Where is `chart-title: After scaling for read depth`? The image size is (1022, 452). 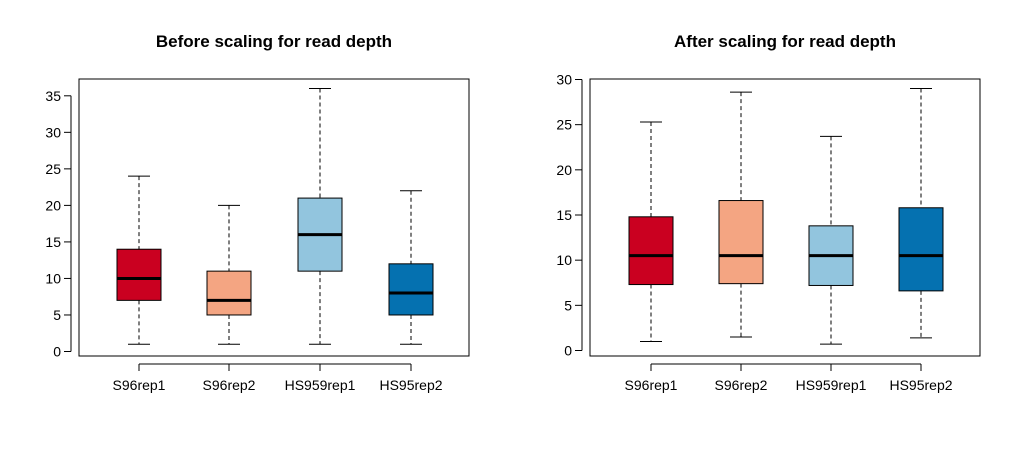 chart-title: After scaling for read depth is located at coordinates (785, 41).